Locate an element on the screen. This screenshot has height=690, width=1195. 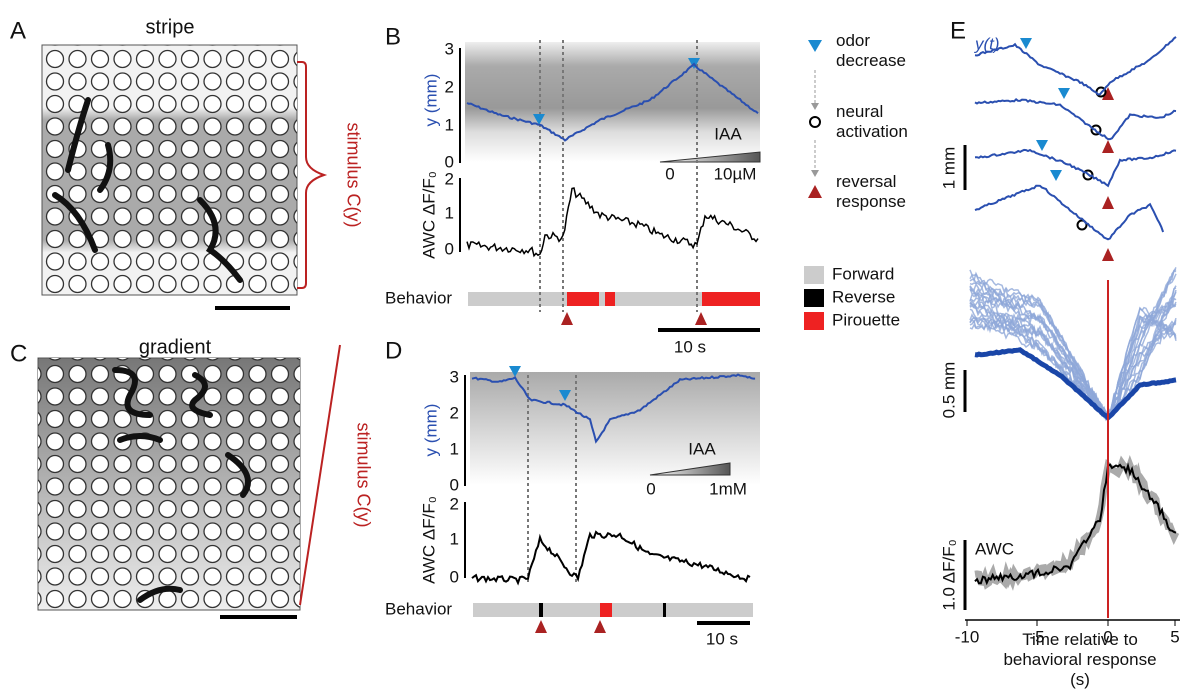
legend-reversal-response: reversal response is located at coordinates (871, 191).